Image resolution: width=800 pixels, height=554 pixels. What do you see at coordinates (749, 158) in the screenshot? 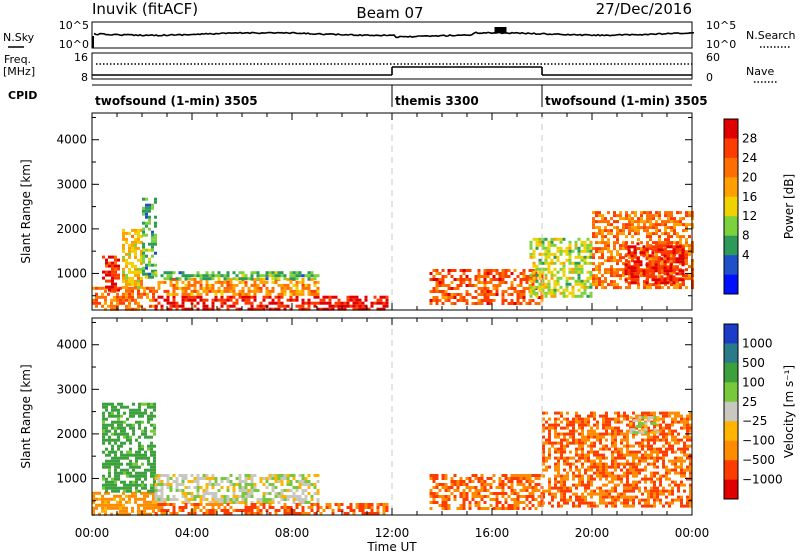
I see `colorbar-tick-label: 24` at bounding box center [749, 158].